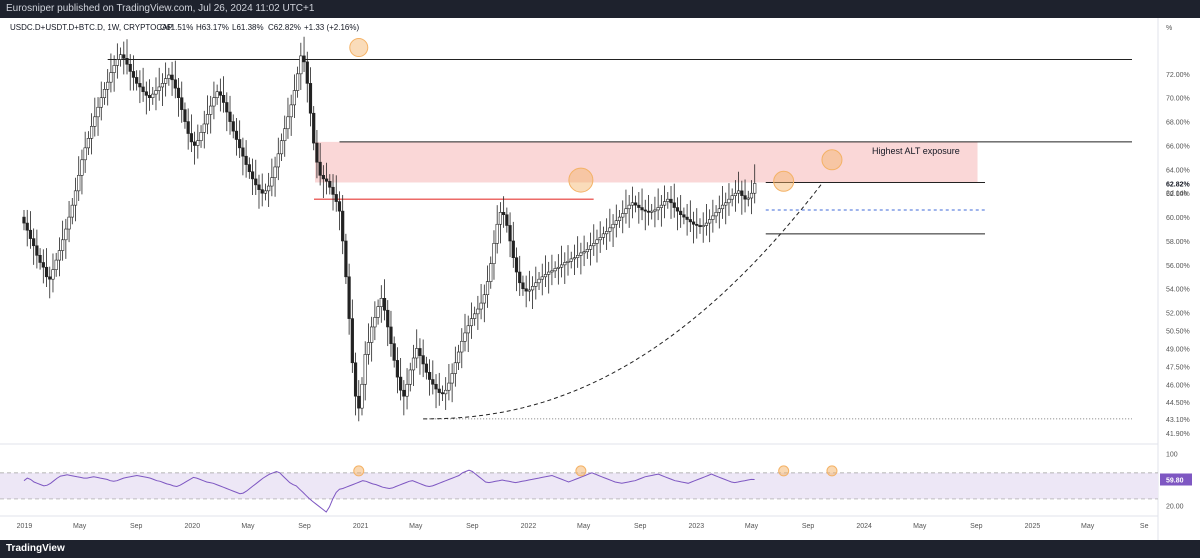 The height and width of the screenshot is (558, 1200). I want to click on x-tick: 2021, so click(361, 526).